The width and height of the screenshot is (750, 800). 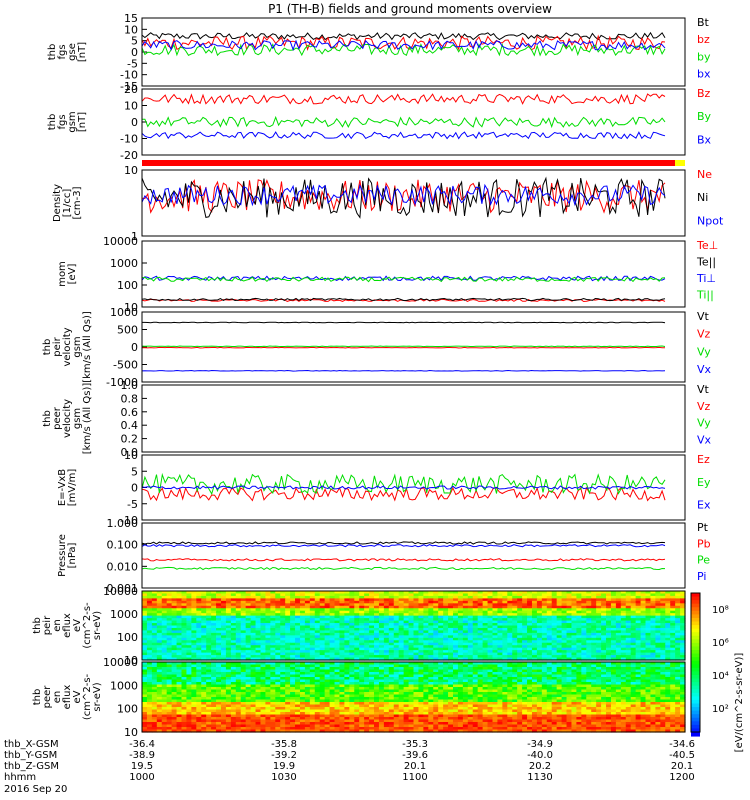 What do you see at coordinates (704, 93) in the screenshot?
I see `legend-label: Bz` at bounding box center [704, 93].